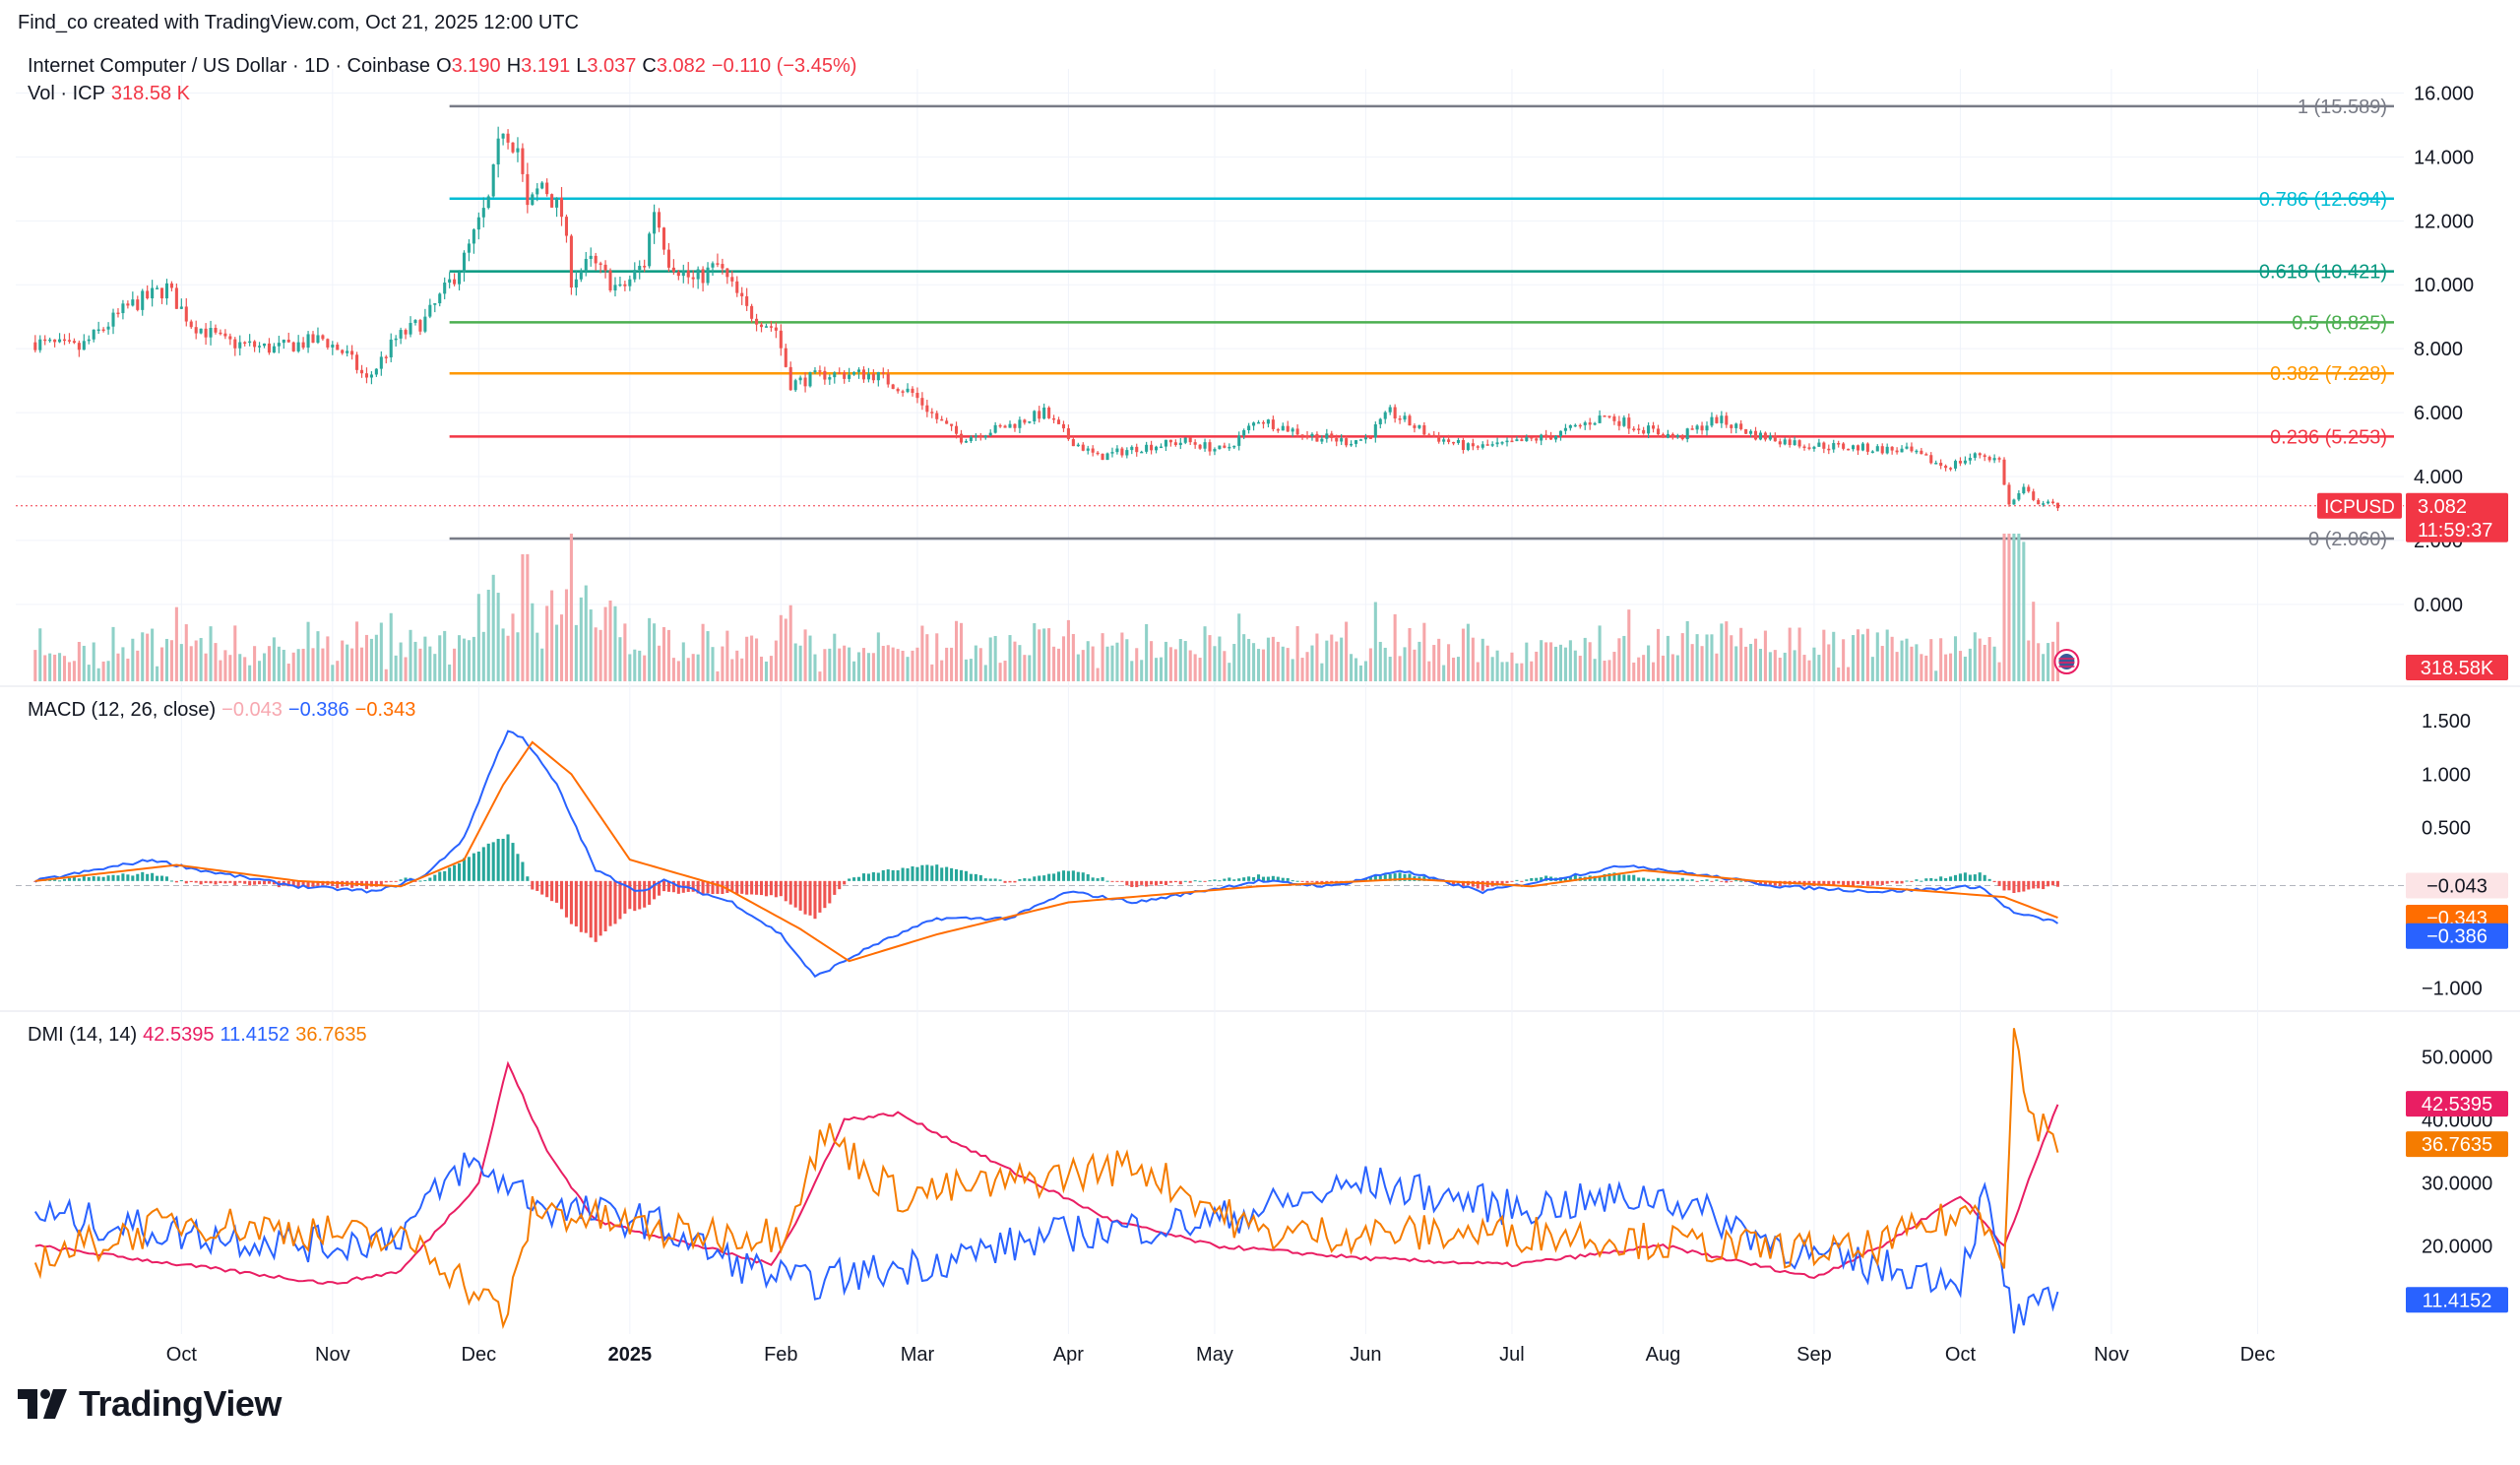 This screenshot has height=1465, width=2520. What do you see at coordinates (112, 94) in the screenshot?
I see `legend-volume: Vol · ICP 318.58 K` at bounding box center [112, 94].